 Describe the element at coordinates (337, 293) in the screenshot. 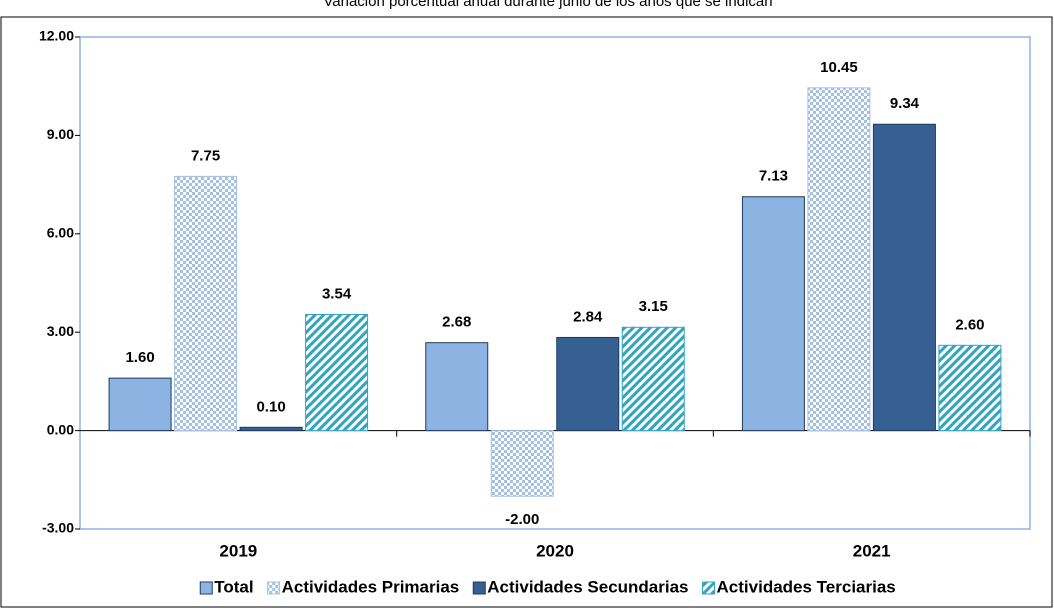

I see `value-label: 3.54` at that location.